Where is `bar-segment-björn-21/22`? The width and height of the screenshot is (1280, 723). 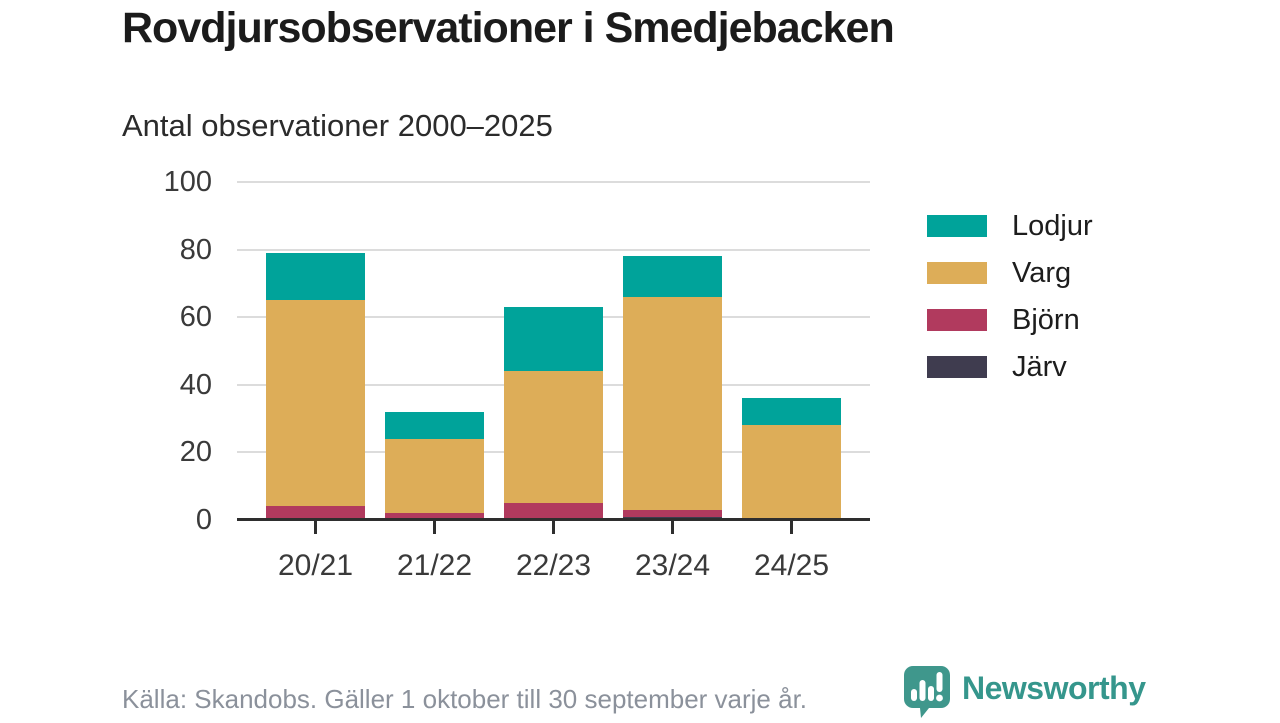
bar-segment-björn-21/22 is located at coordinates (434, 516).